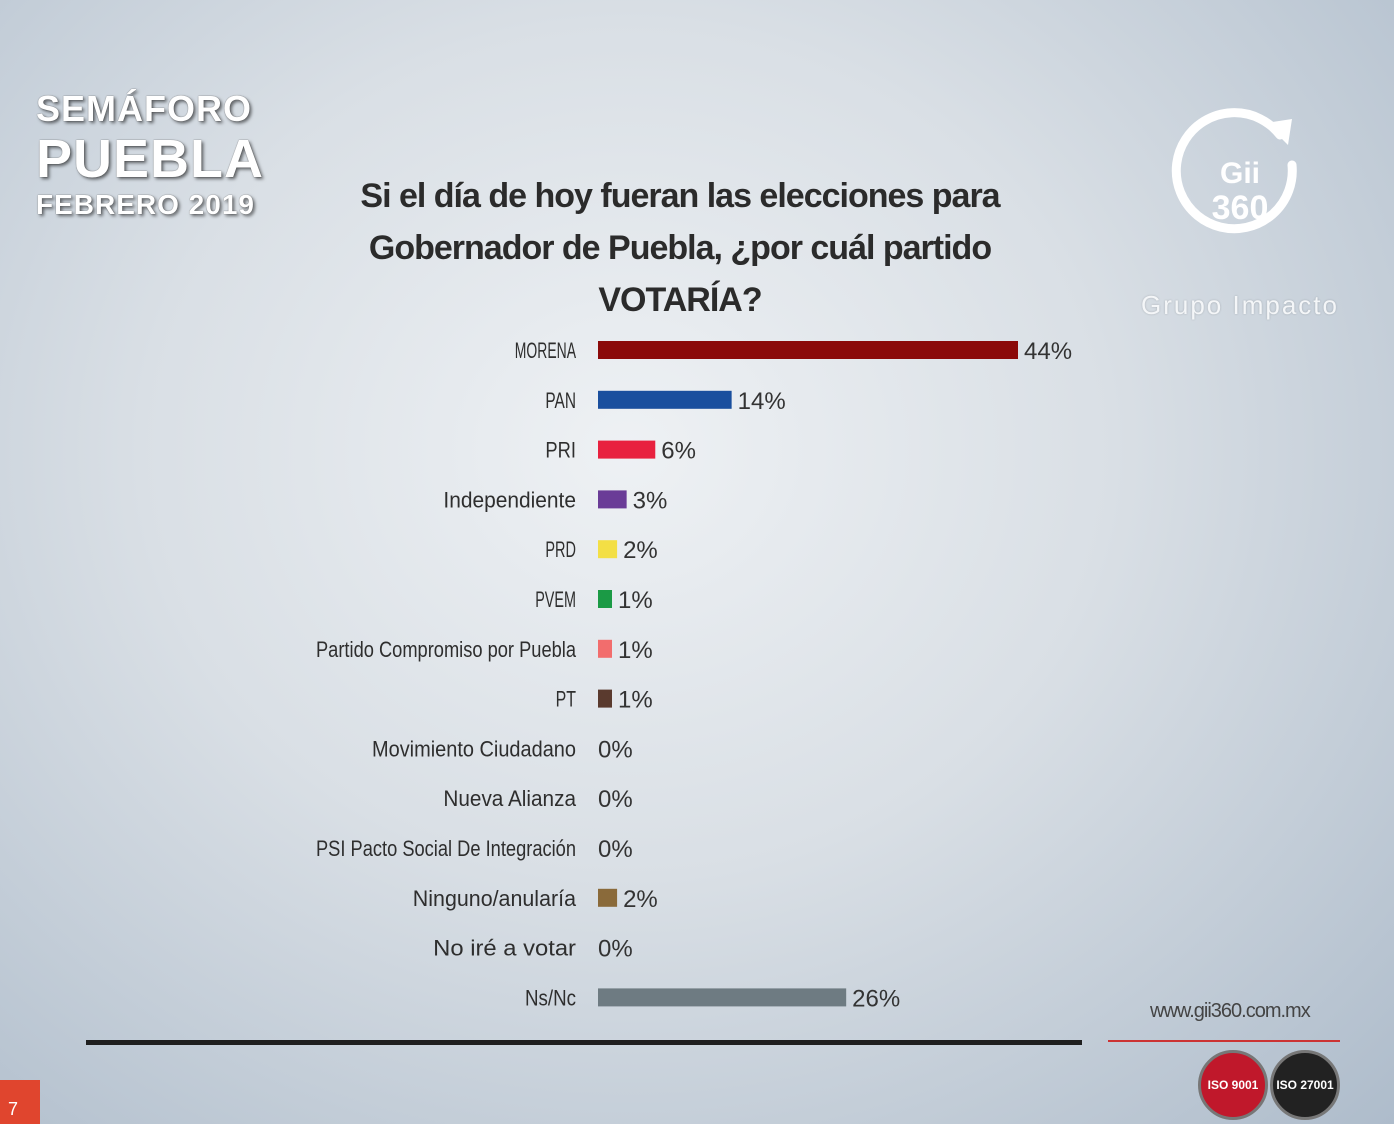 This screenshot has height=1124, width=1394. What do you see at coordinates (1240, 305) in the screenshot?
I see `logo-company-name: Grupo Impacto` at bounding box center [1240, 305].